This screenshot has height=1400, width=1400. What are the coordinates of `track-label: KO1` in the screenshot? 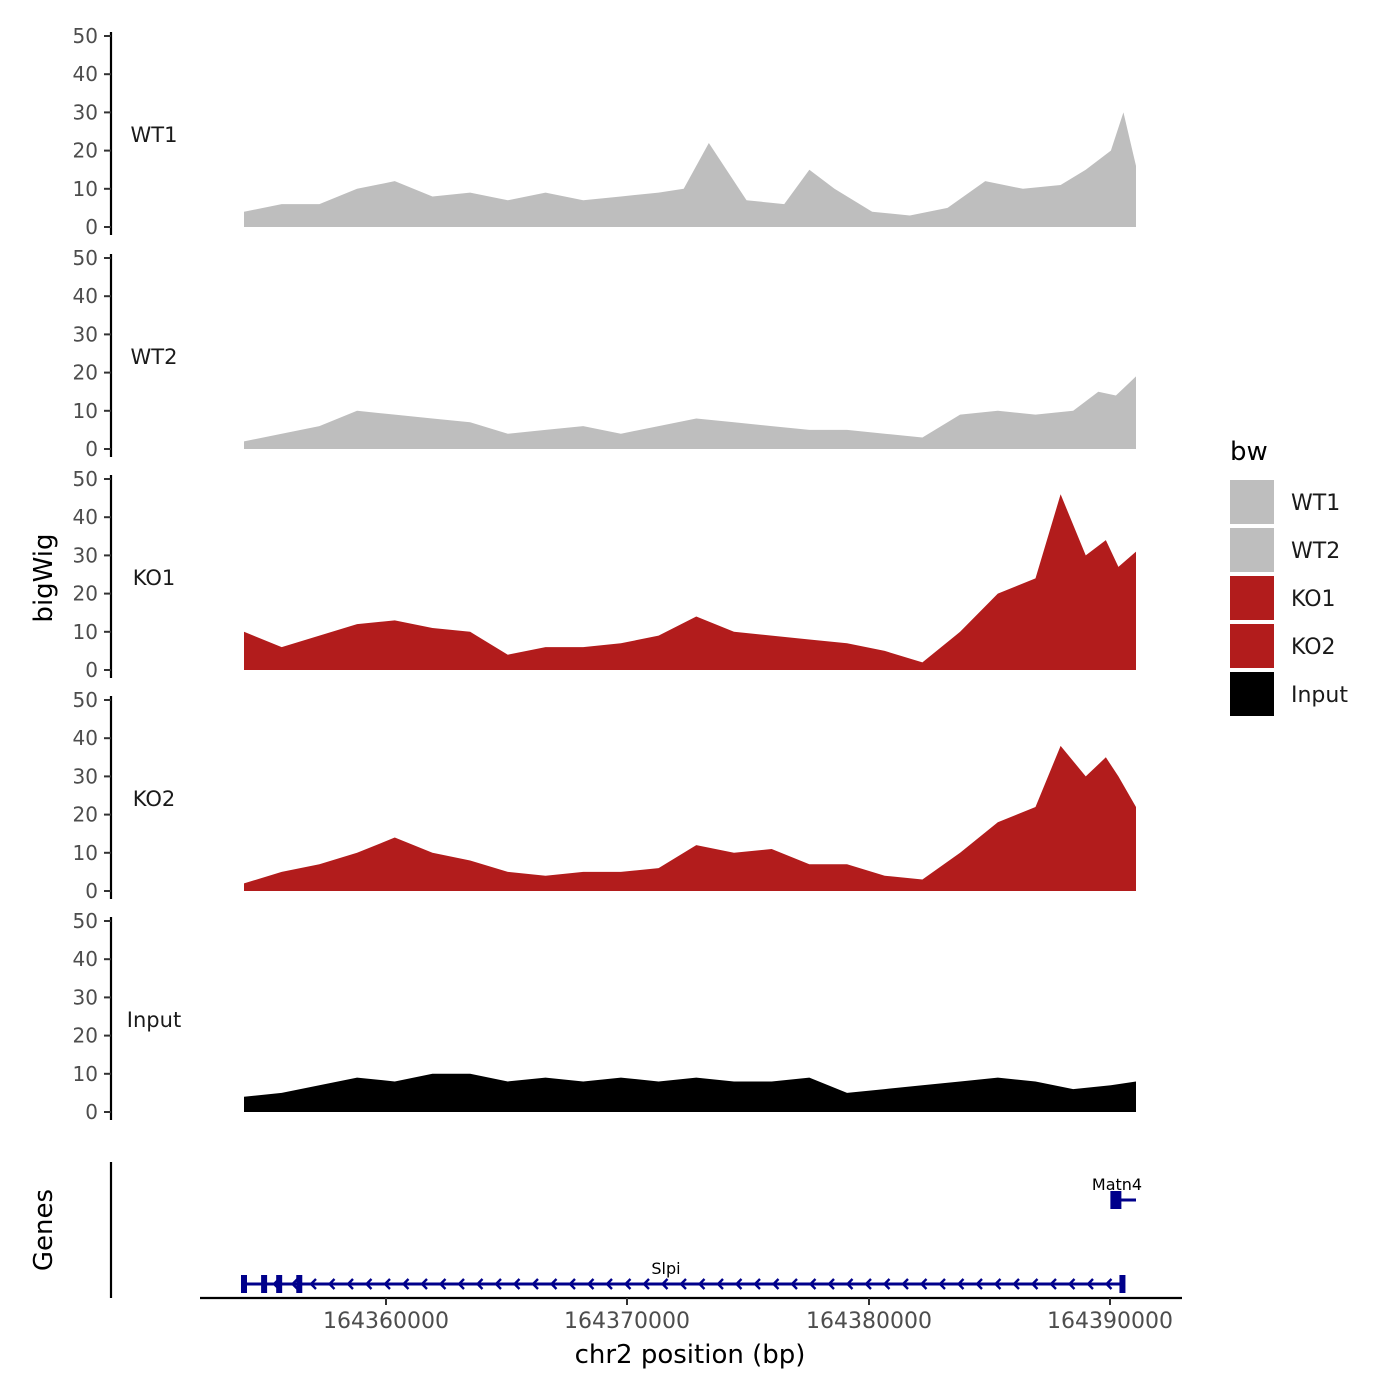 It's located at (154, 578).